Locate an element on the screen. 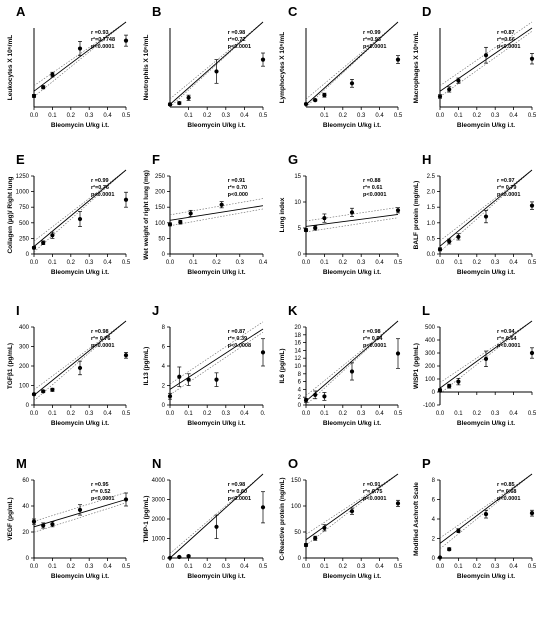  y-tick-label: 16 is located at coordinates (297, 344).